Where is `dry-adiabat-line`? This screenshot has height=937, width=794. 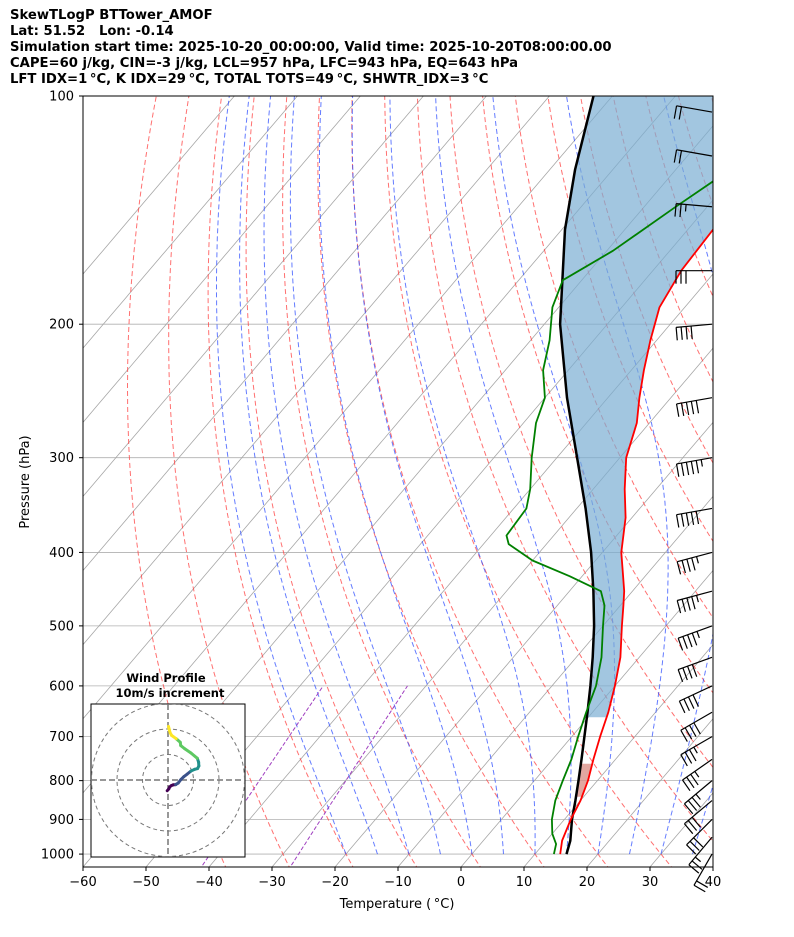 dry-adiabat-line is located at coordinates (782, 474).